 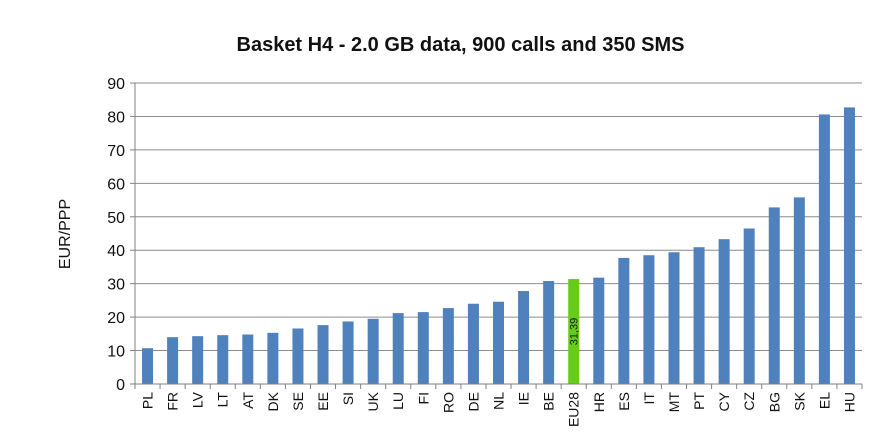 What do you see at coordinates (649, 398) in the screenshot?
I see `x-tick-label: IT` at bounding box center [649, 398].